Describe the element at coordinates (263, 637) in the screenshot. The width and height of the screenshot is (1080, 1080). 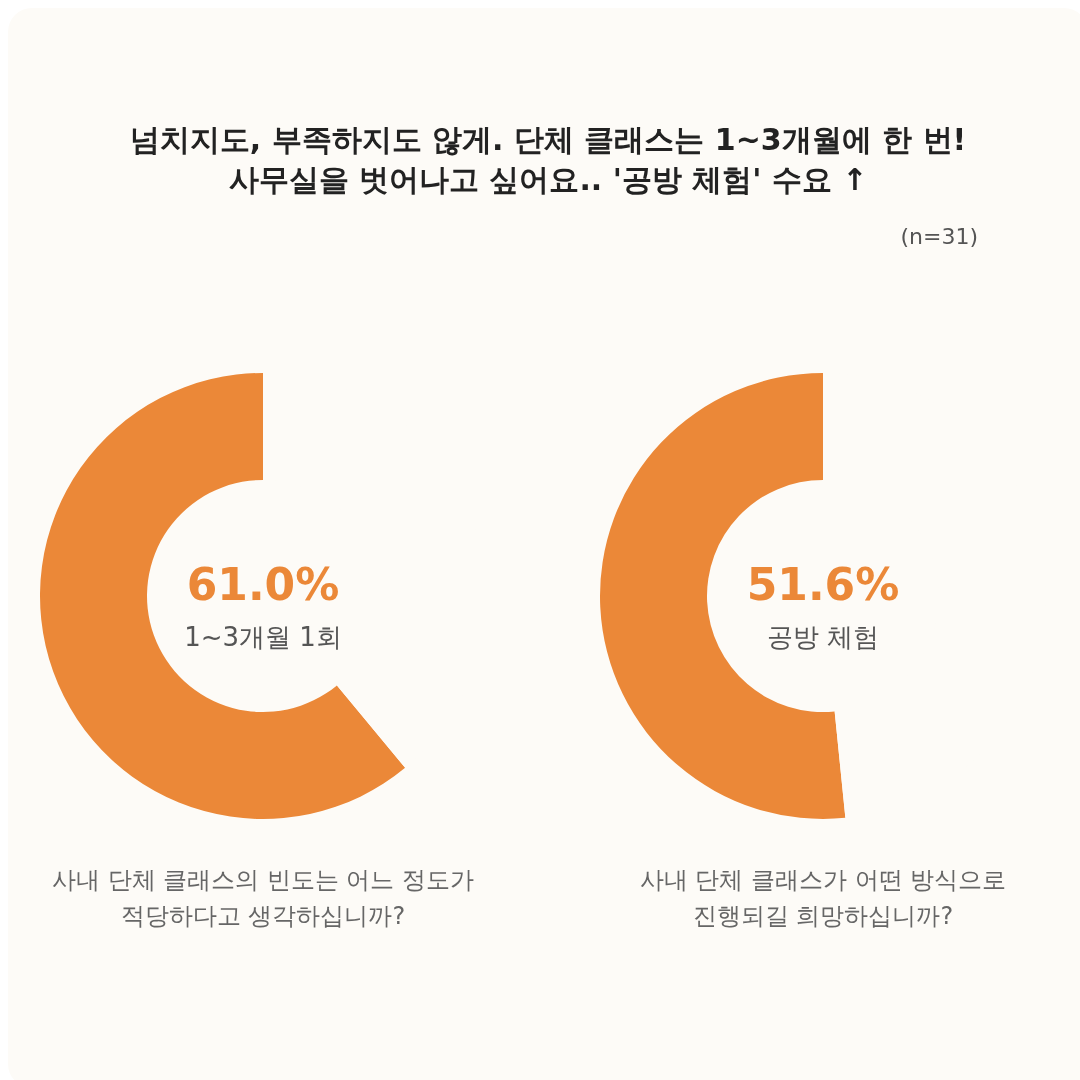
I see `slice-label: 1~3개월 1회` at that location.